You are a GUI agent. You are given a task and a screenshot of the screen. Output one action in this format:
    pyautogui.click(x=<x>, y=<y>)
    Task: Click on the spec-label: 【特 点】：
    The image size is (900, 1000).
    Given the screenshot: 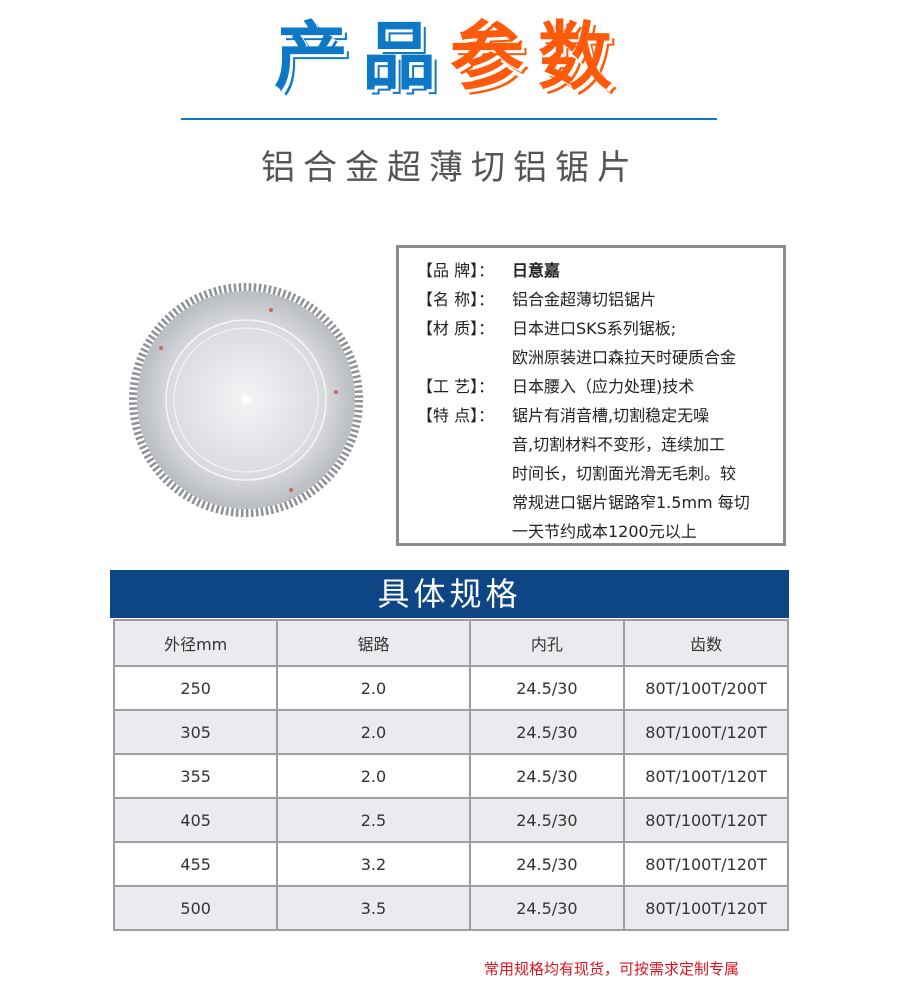 What is the action you would take?
    pyautogui.click(x=456, y=415)
    